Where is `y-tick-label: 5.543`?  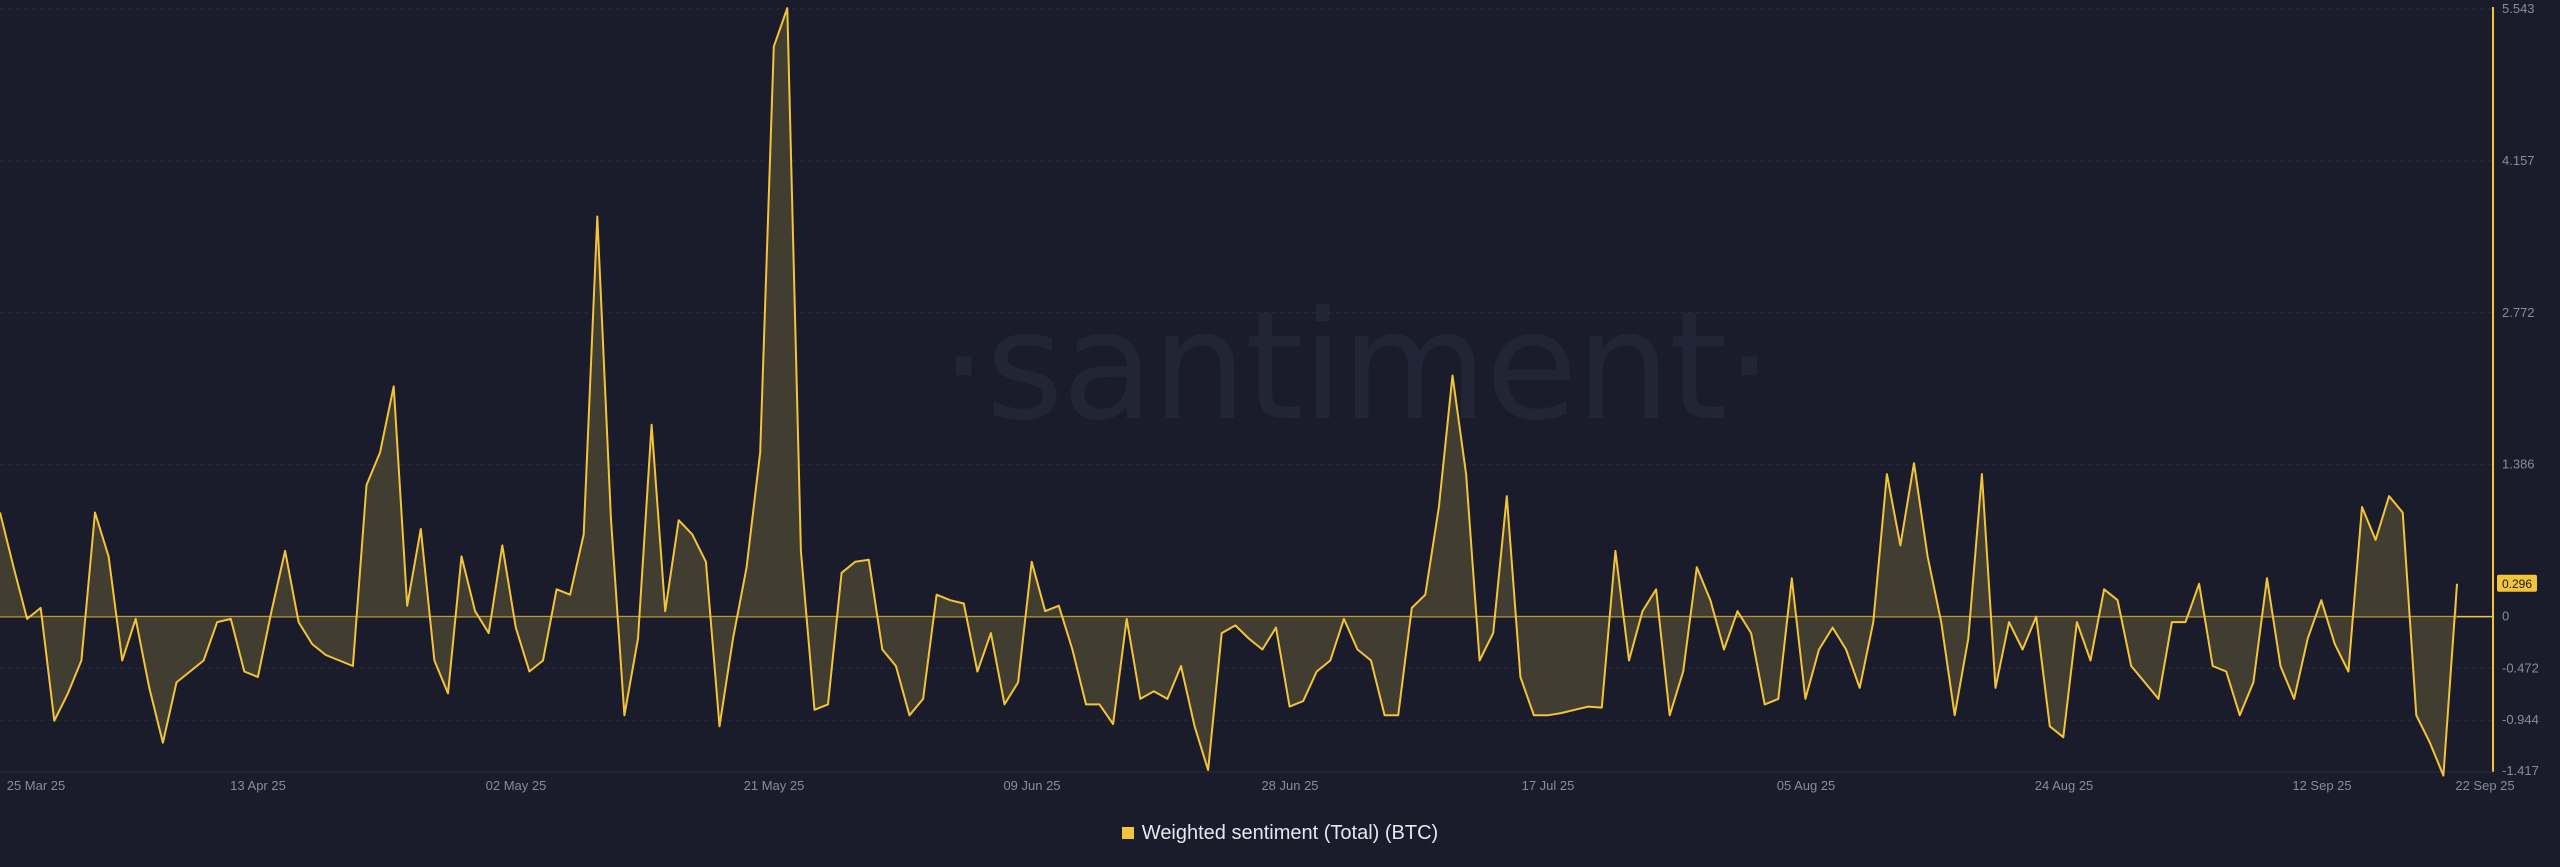 y-tick-label: 5.543 is located at coordinates (2518, 8).